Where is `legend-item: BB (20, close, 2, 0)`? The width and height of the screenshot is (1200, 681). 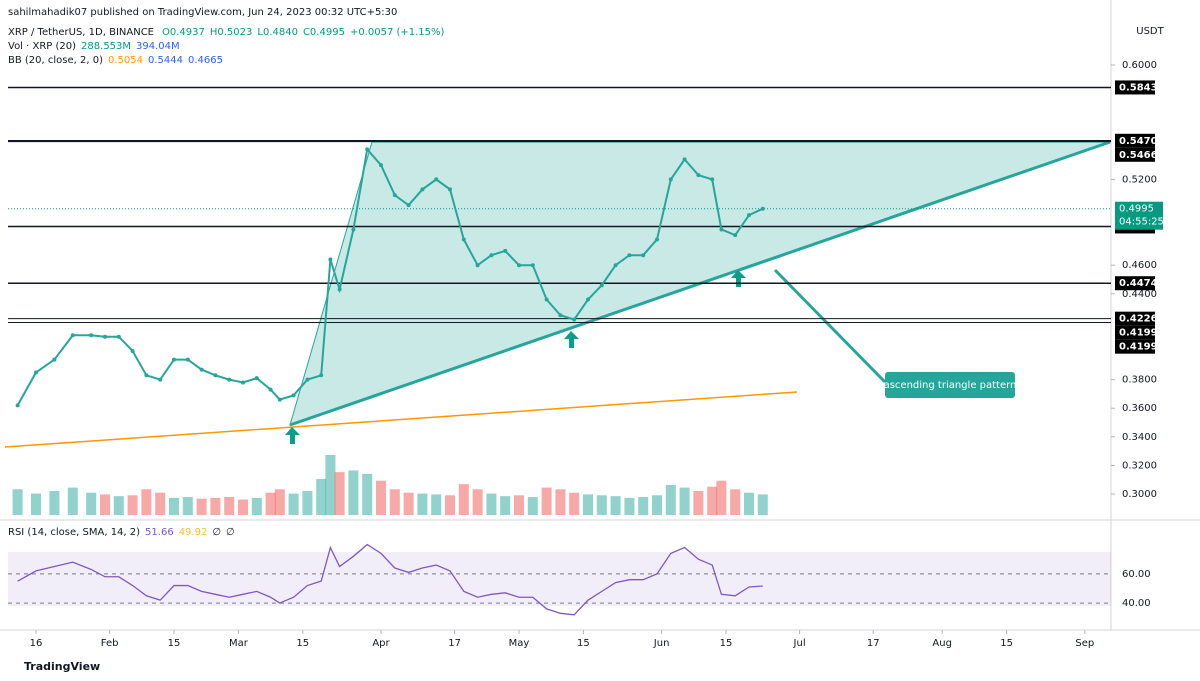
legend-item: BB (20, close, 2, 0) is located at coordinates (55, 60).